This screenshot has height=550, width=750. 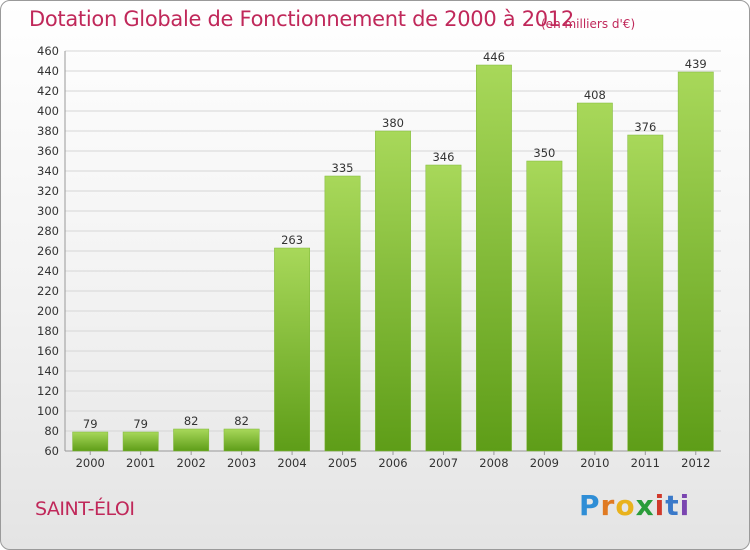 What do you see at coordinates (443, 157) in the screenshot?
I see `data-label: 346` at bounding box center [443, 157].